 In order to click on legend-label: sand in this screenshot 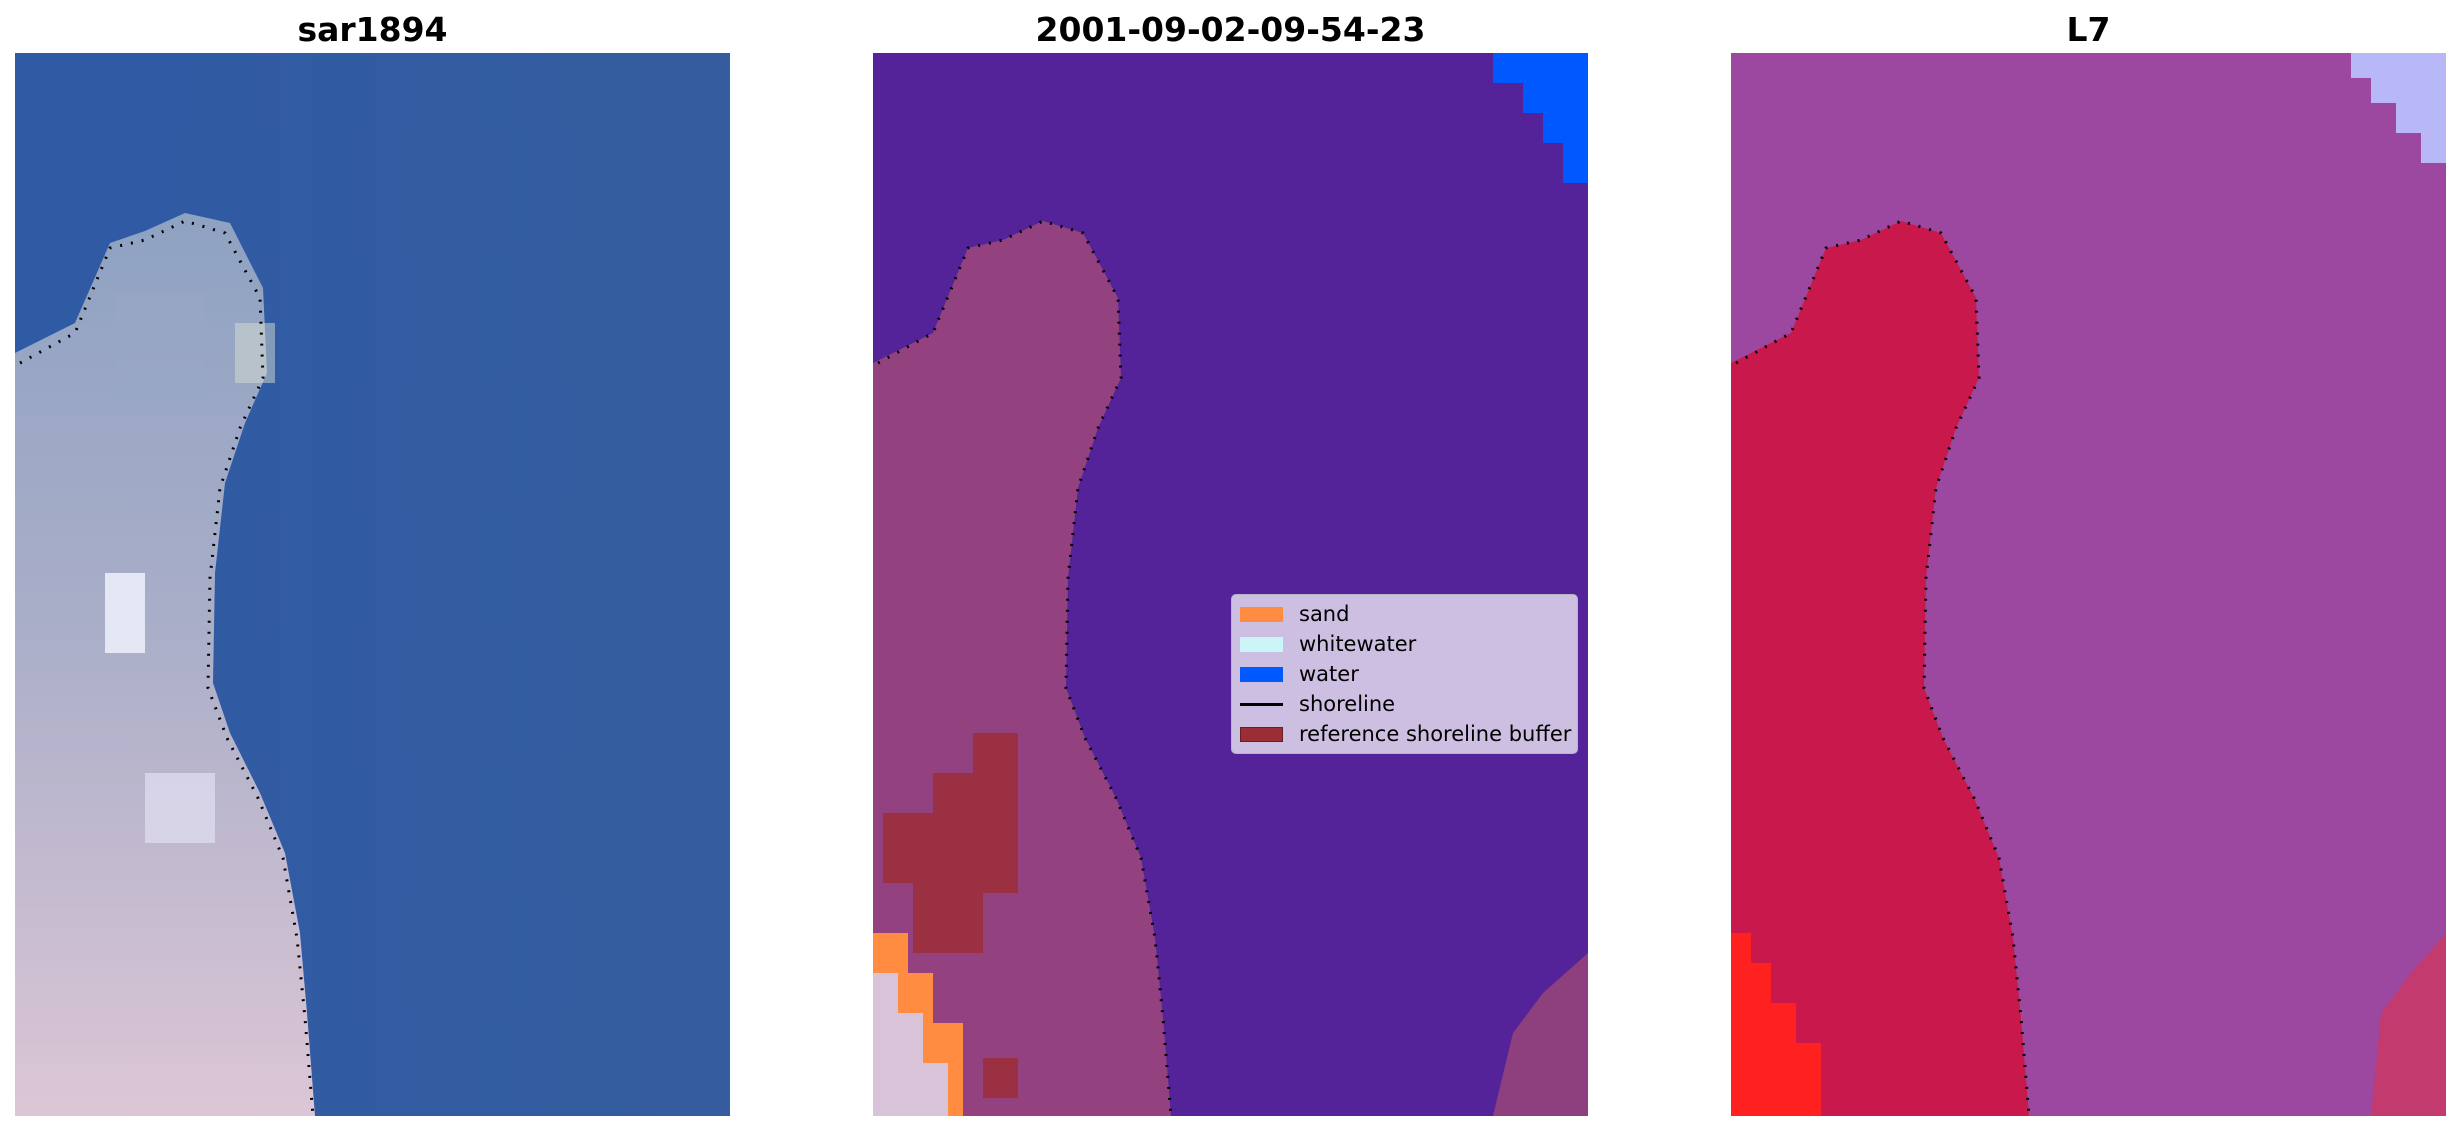, I will do `click(1324, 614)`.